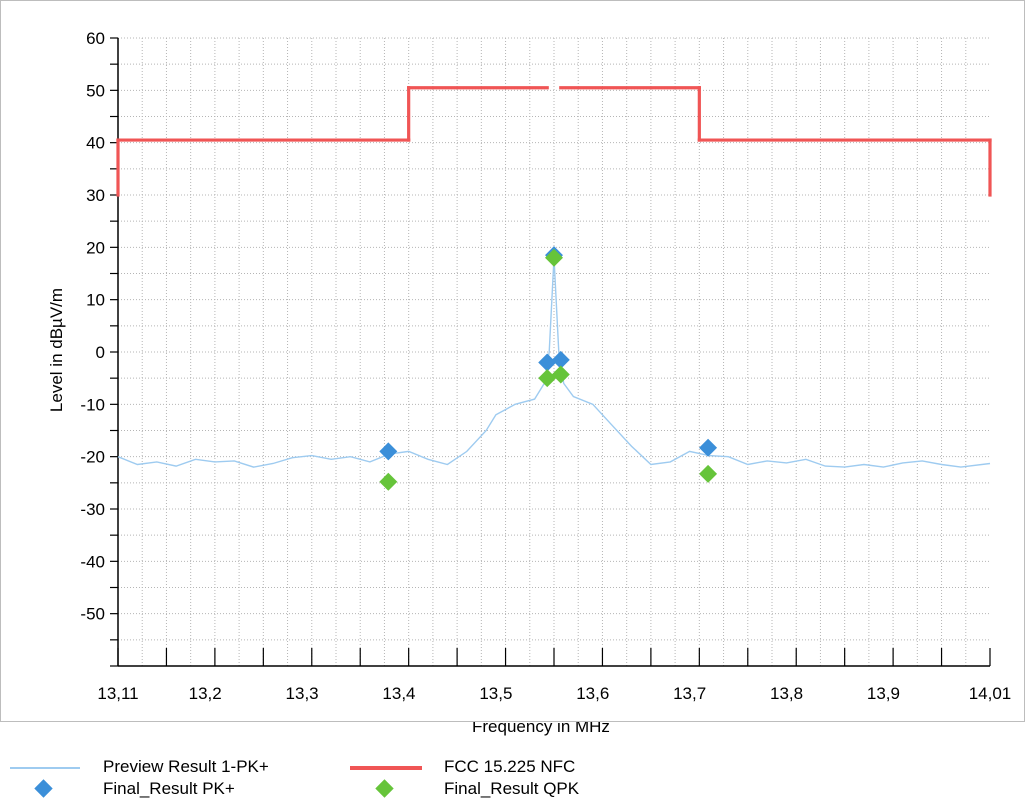 This screenshot has width=1026, height=811. What do you see at coordinates (384, 788) in the screenshot?
I see `legend-swatch-qpk` at bounding box center [384, 788].